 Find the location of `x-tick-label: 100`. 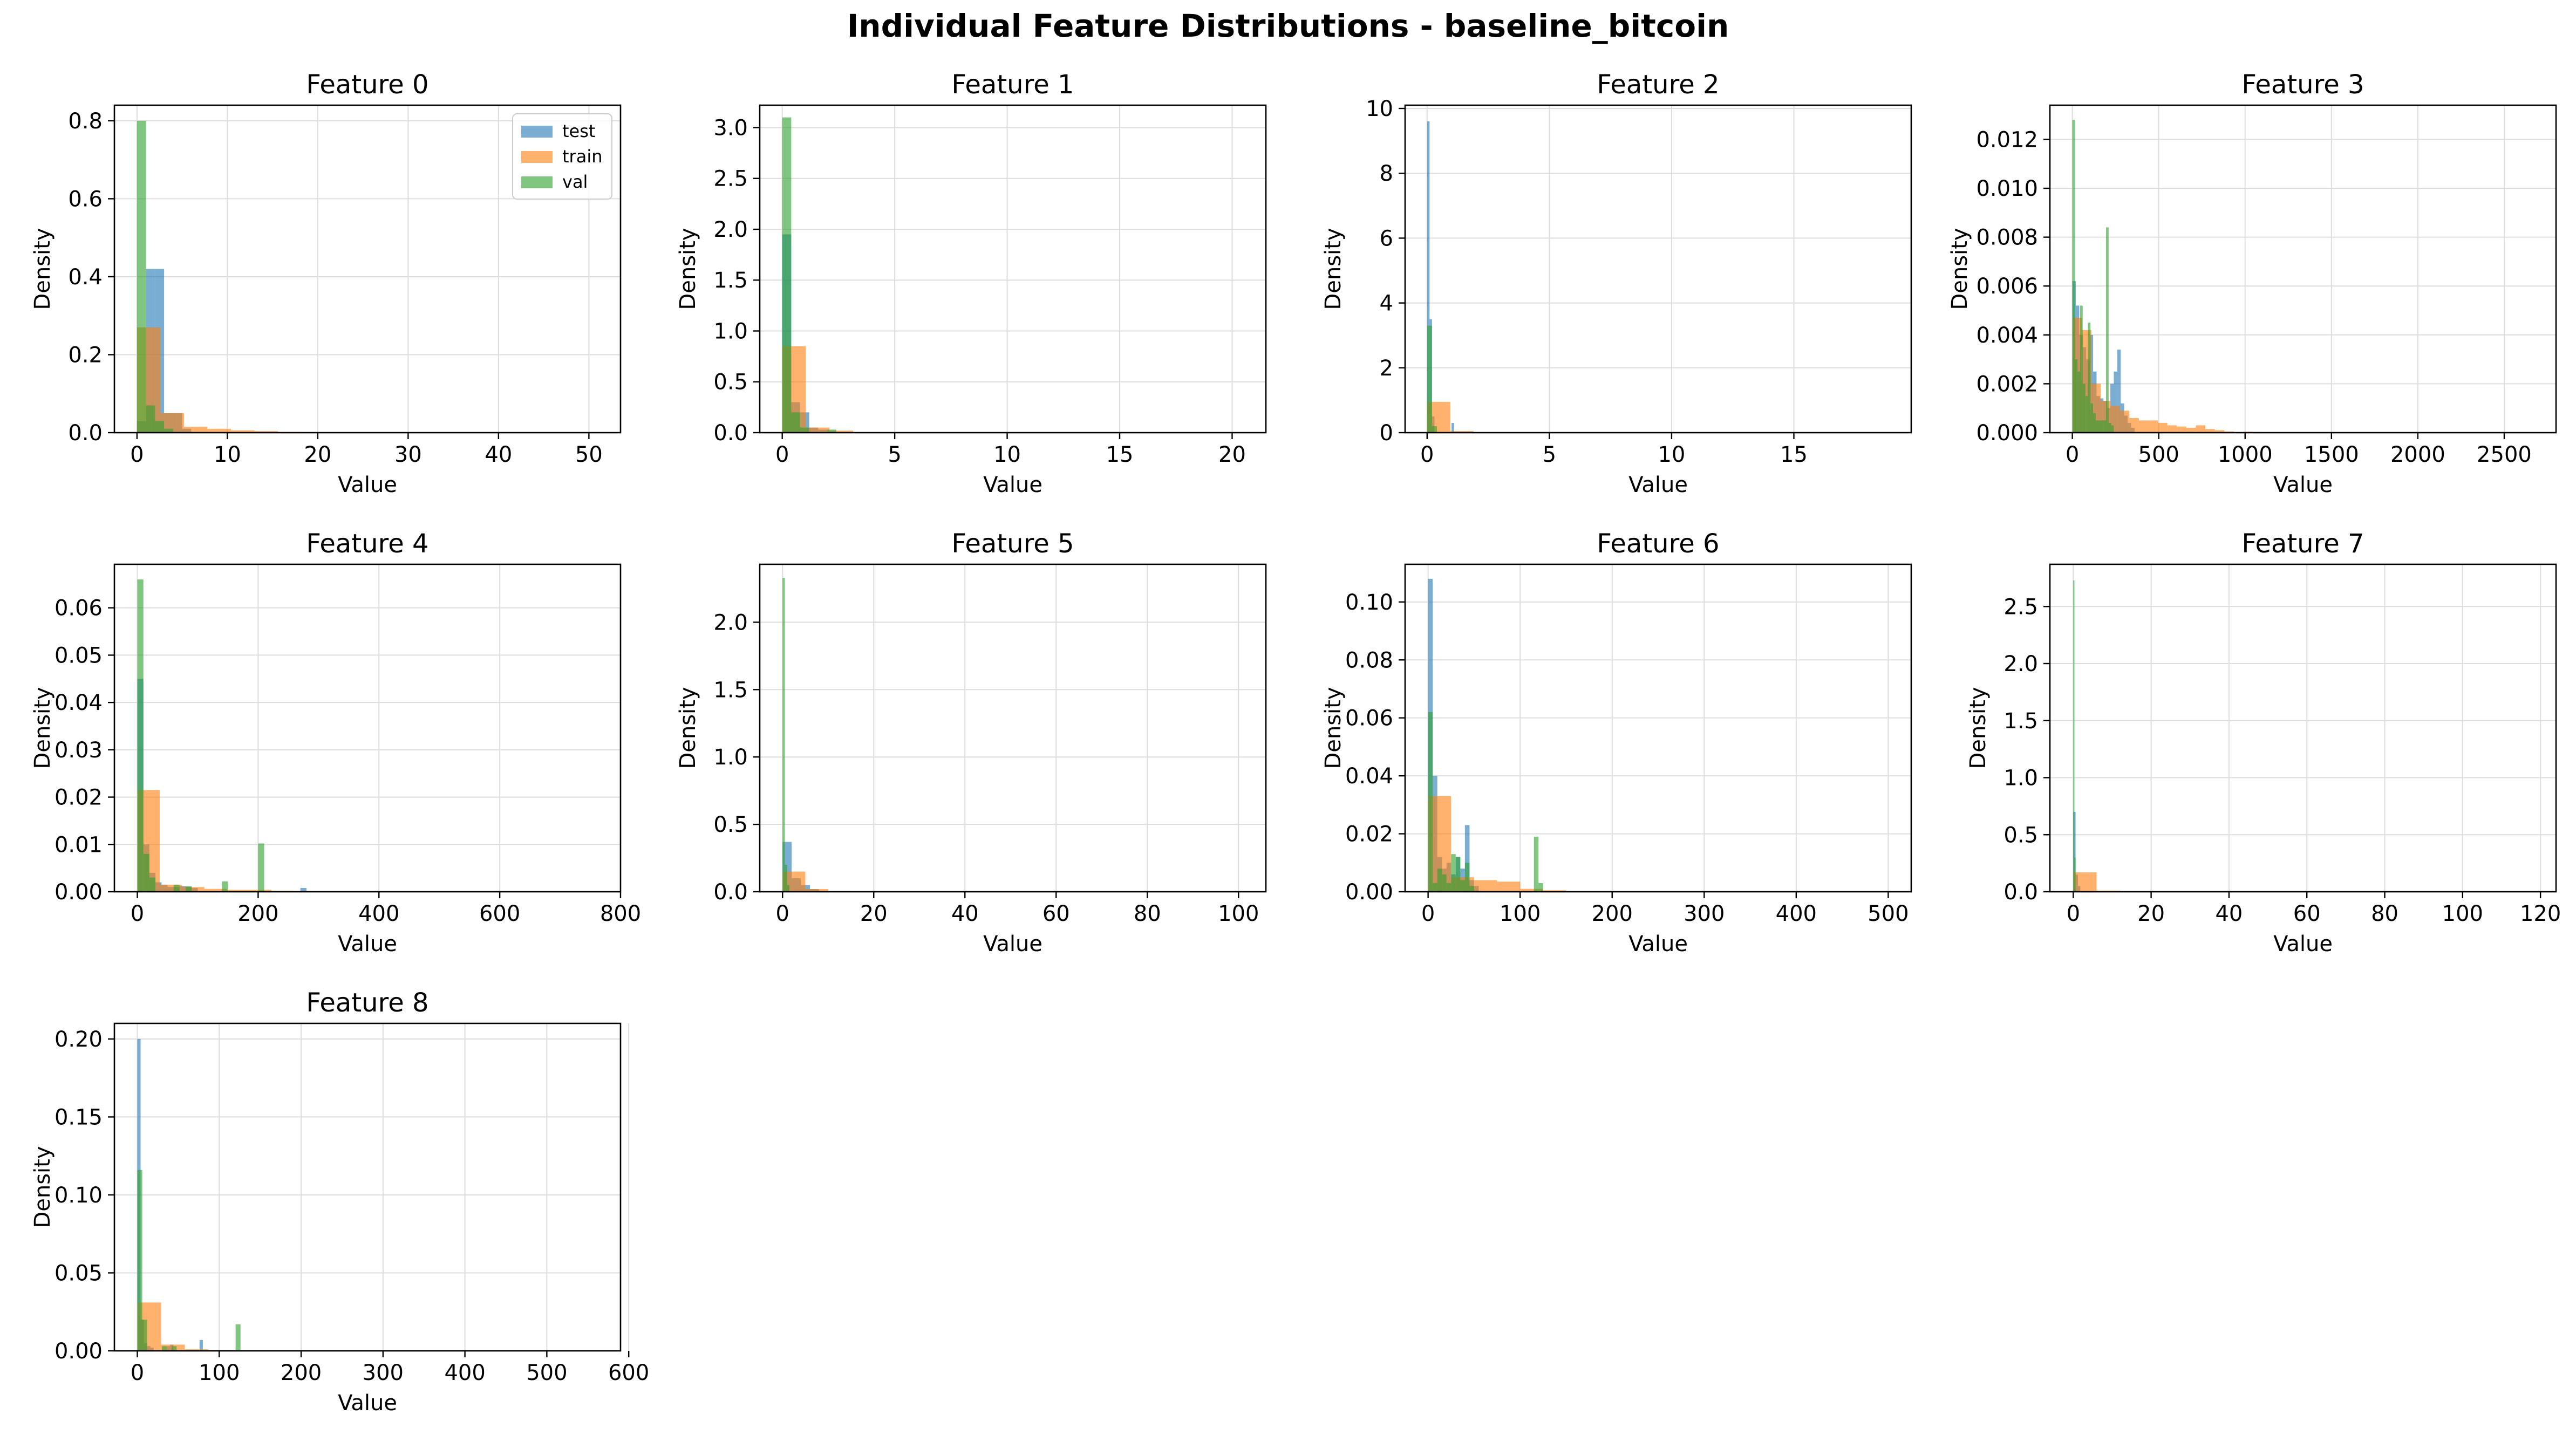

x-tick-label: 100 is located at coordinates (2462, 914).